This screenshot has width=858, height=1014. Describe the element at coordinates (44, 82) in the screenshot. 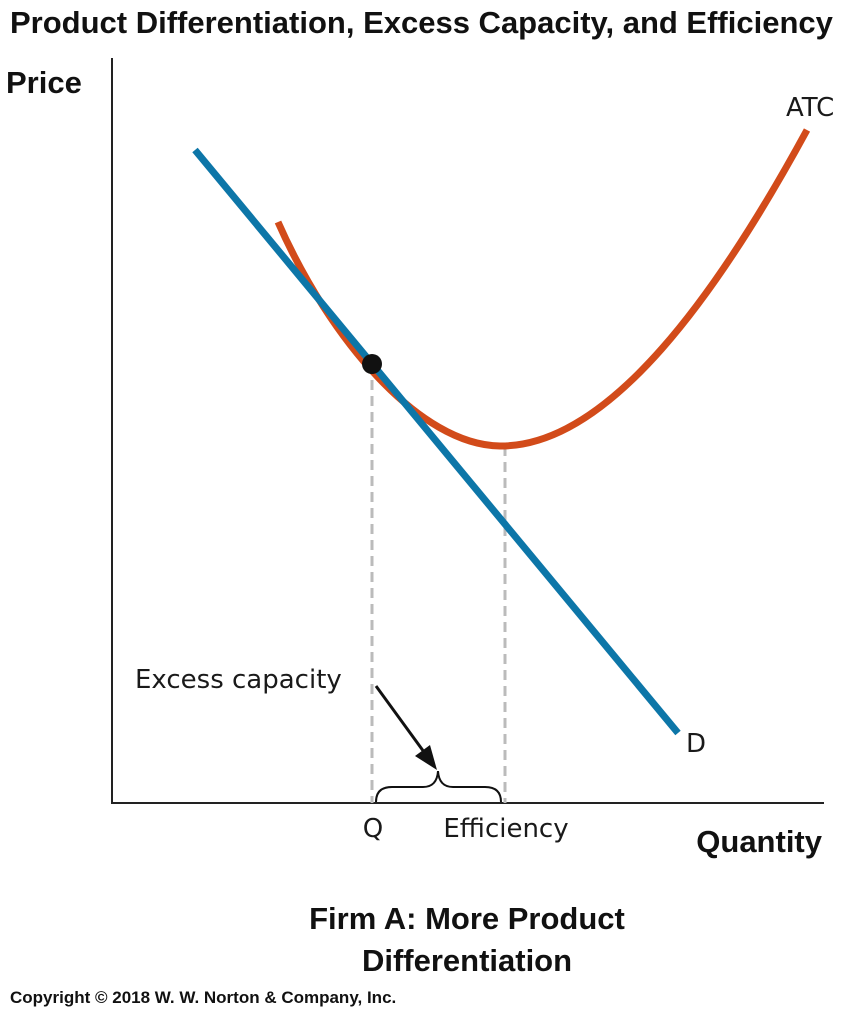

I see `y-axis-title: Price` at that location.